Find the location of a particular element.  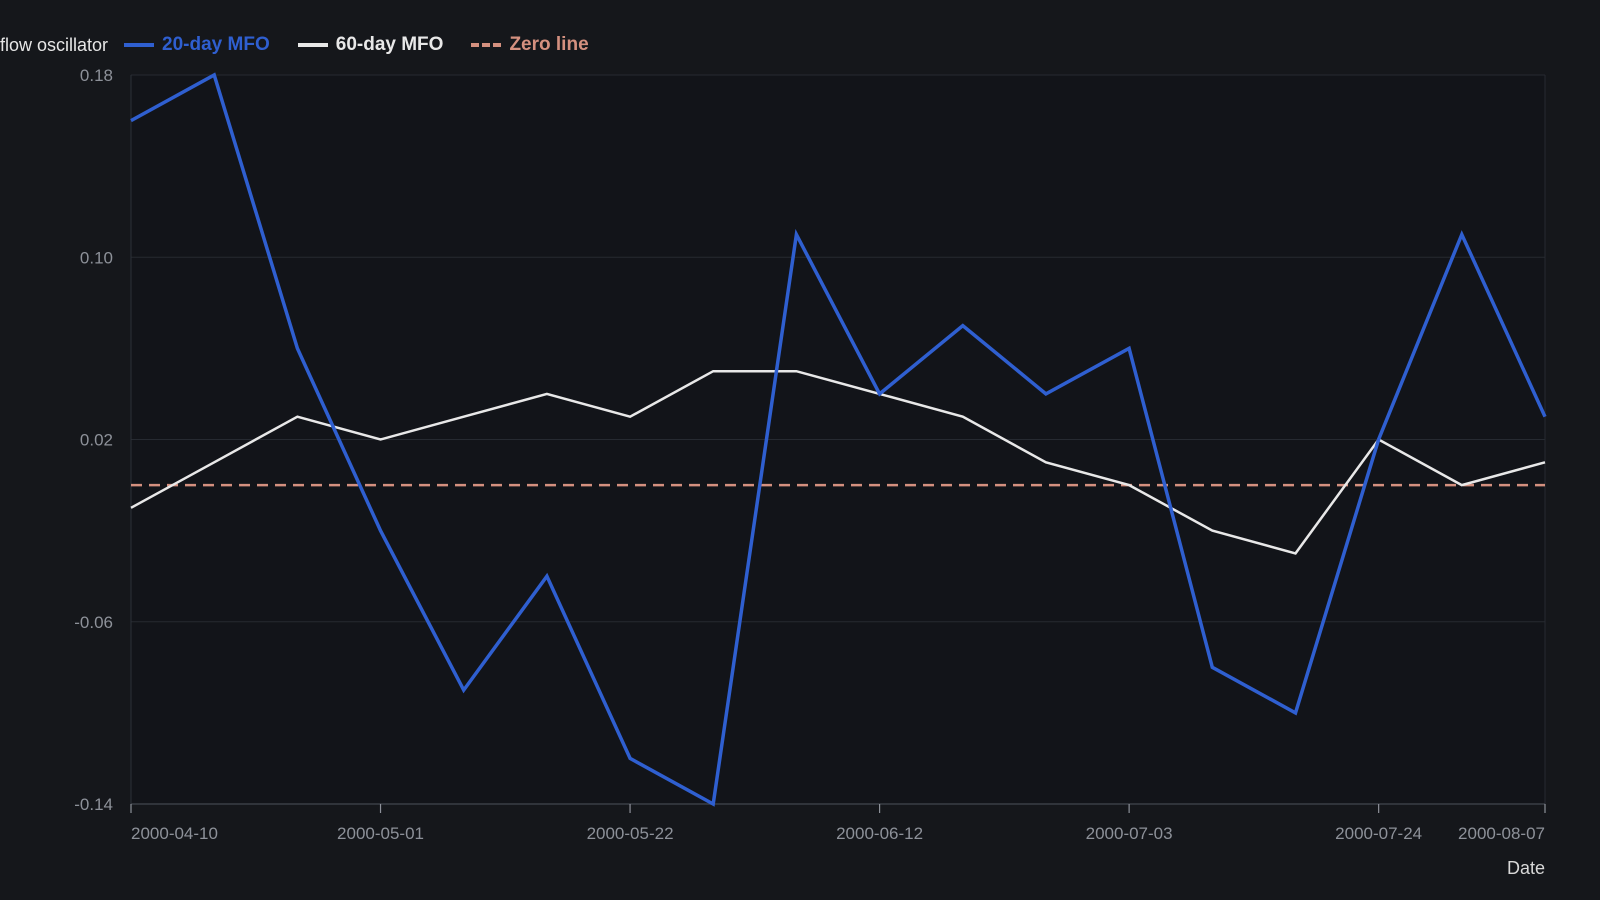

y-tick-label: 0.18 is located at coordinates (96, 75).